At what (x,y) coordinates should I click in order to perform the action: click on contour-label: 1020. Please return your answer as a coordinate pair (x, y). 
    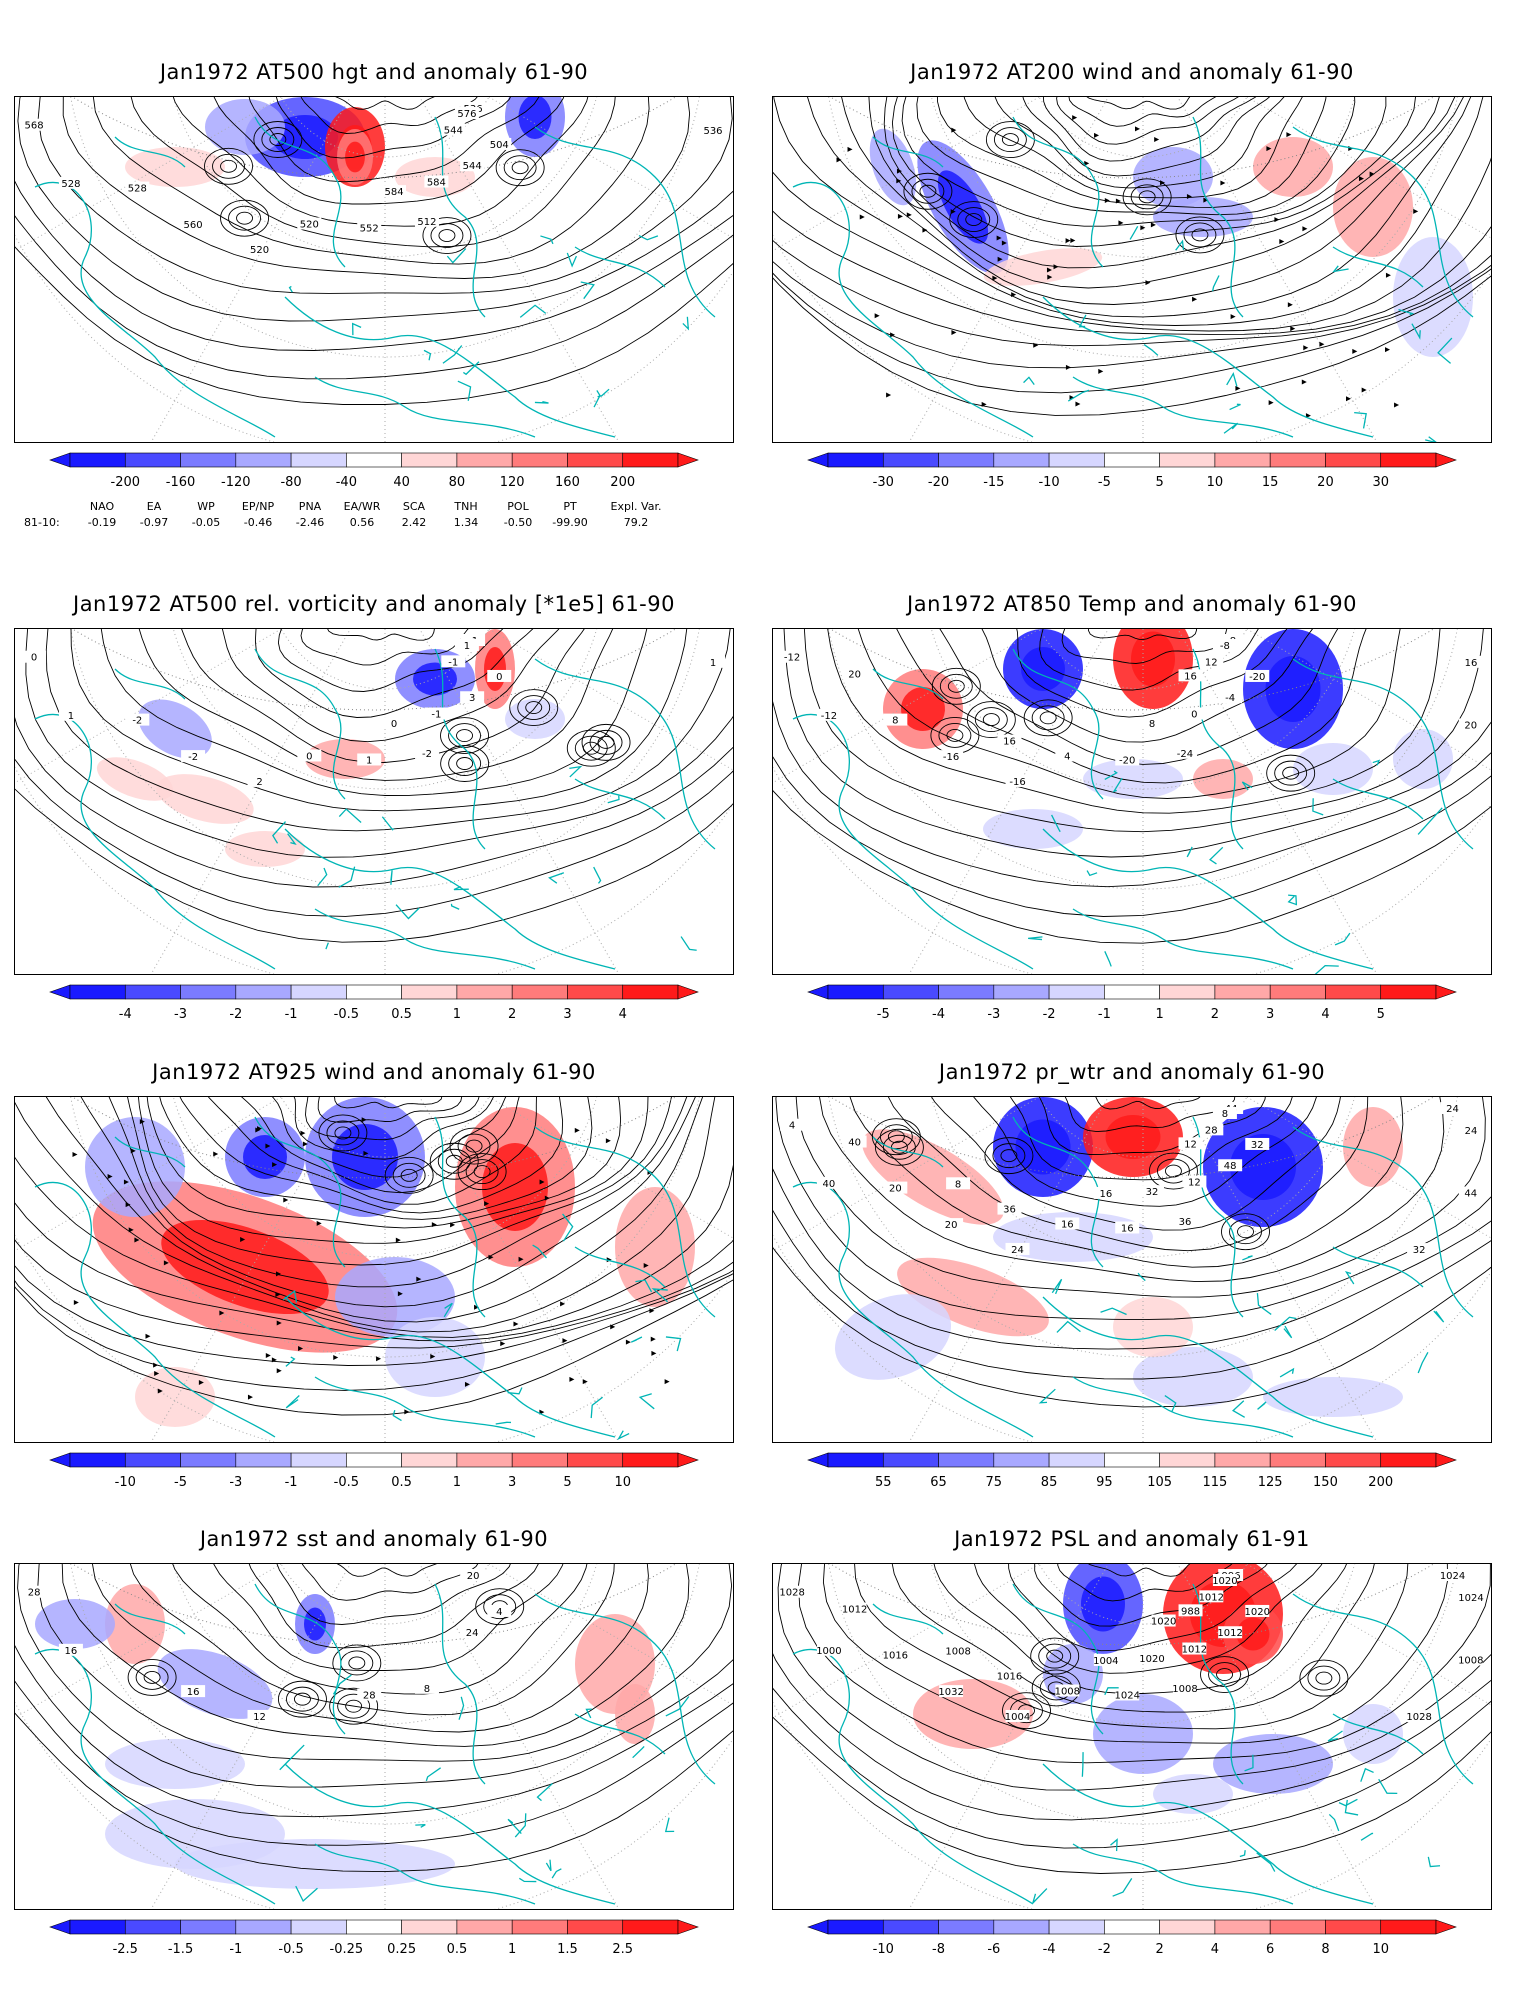
    Looking at the image, I should click on (1224, 1581).